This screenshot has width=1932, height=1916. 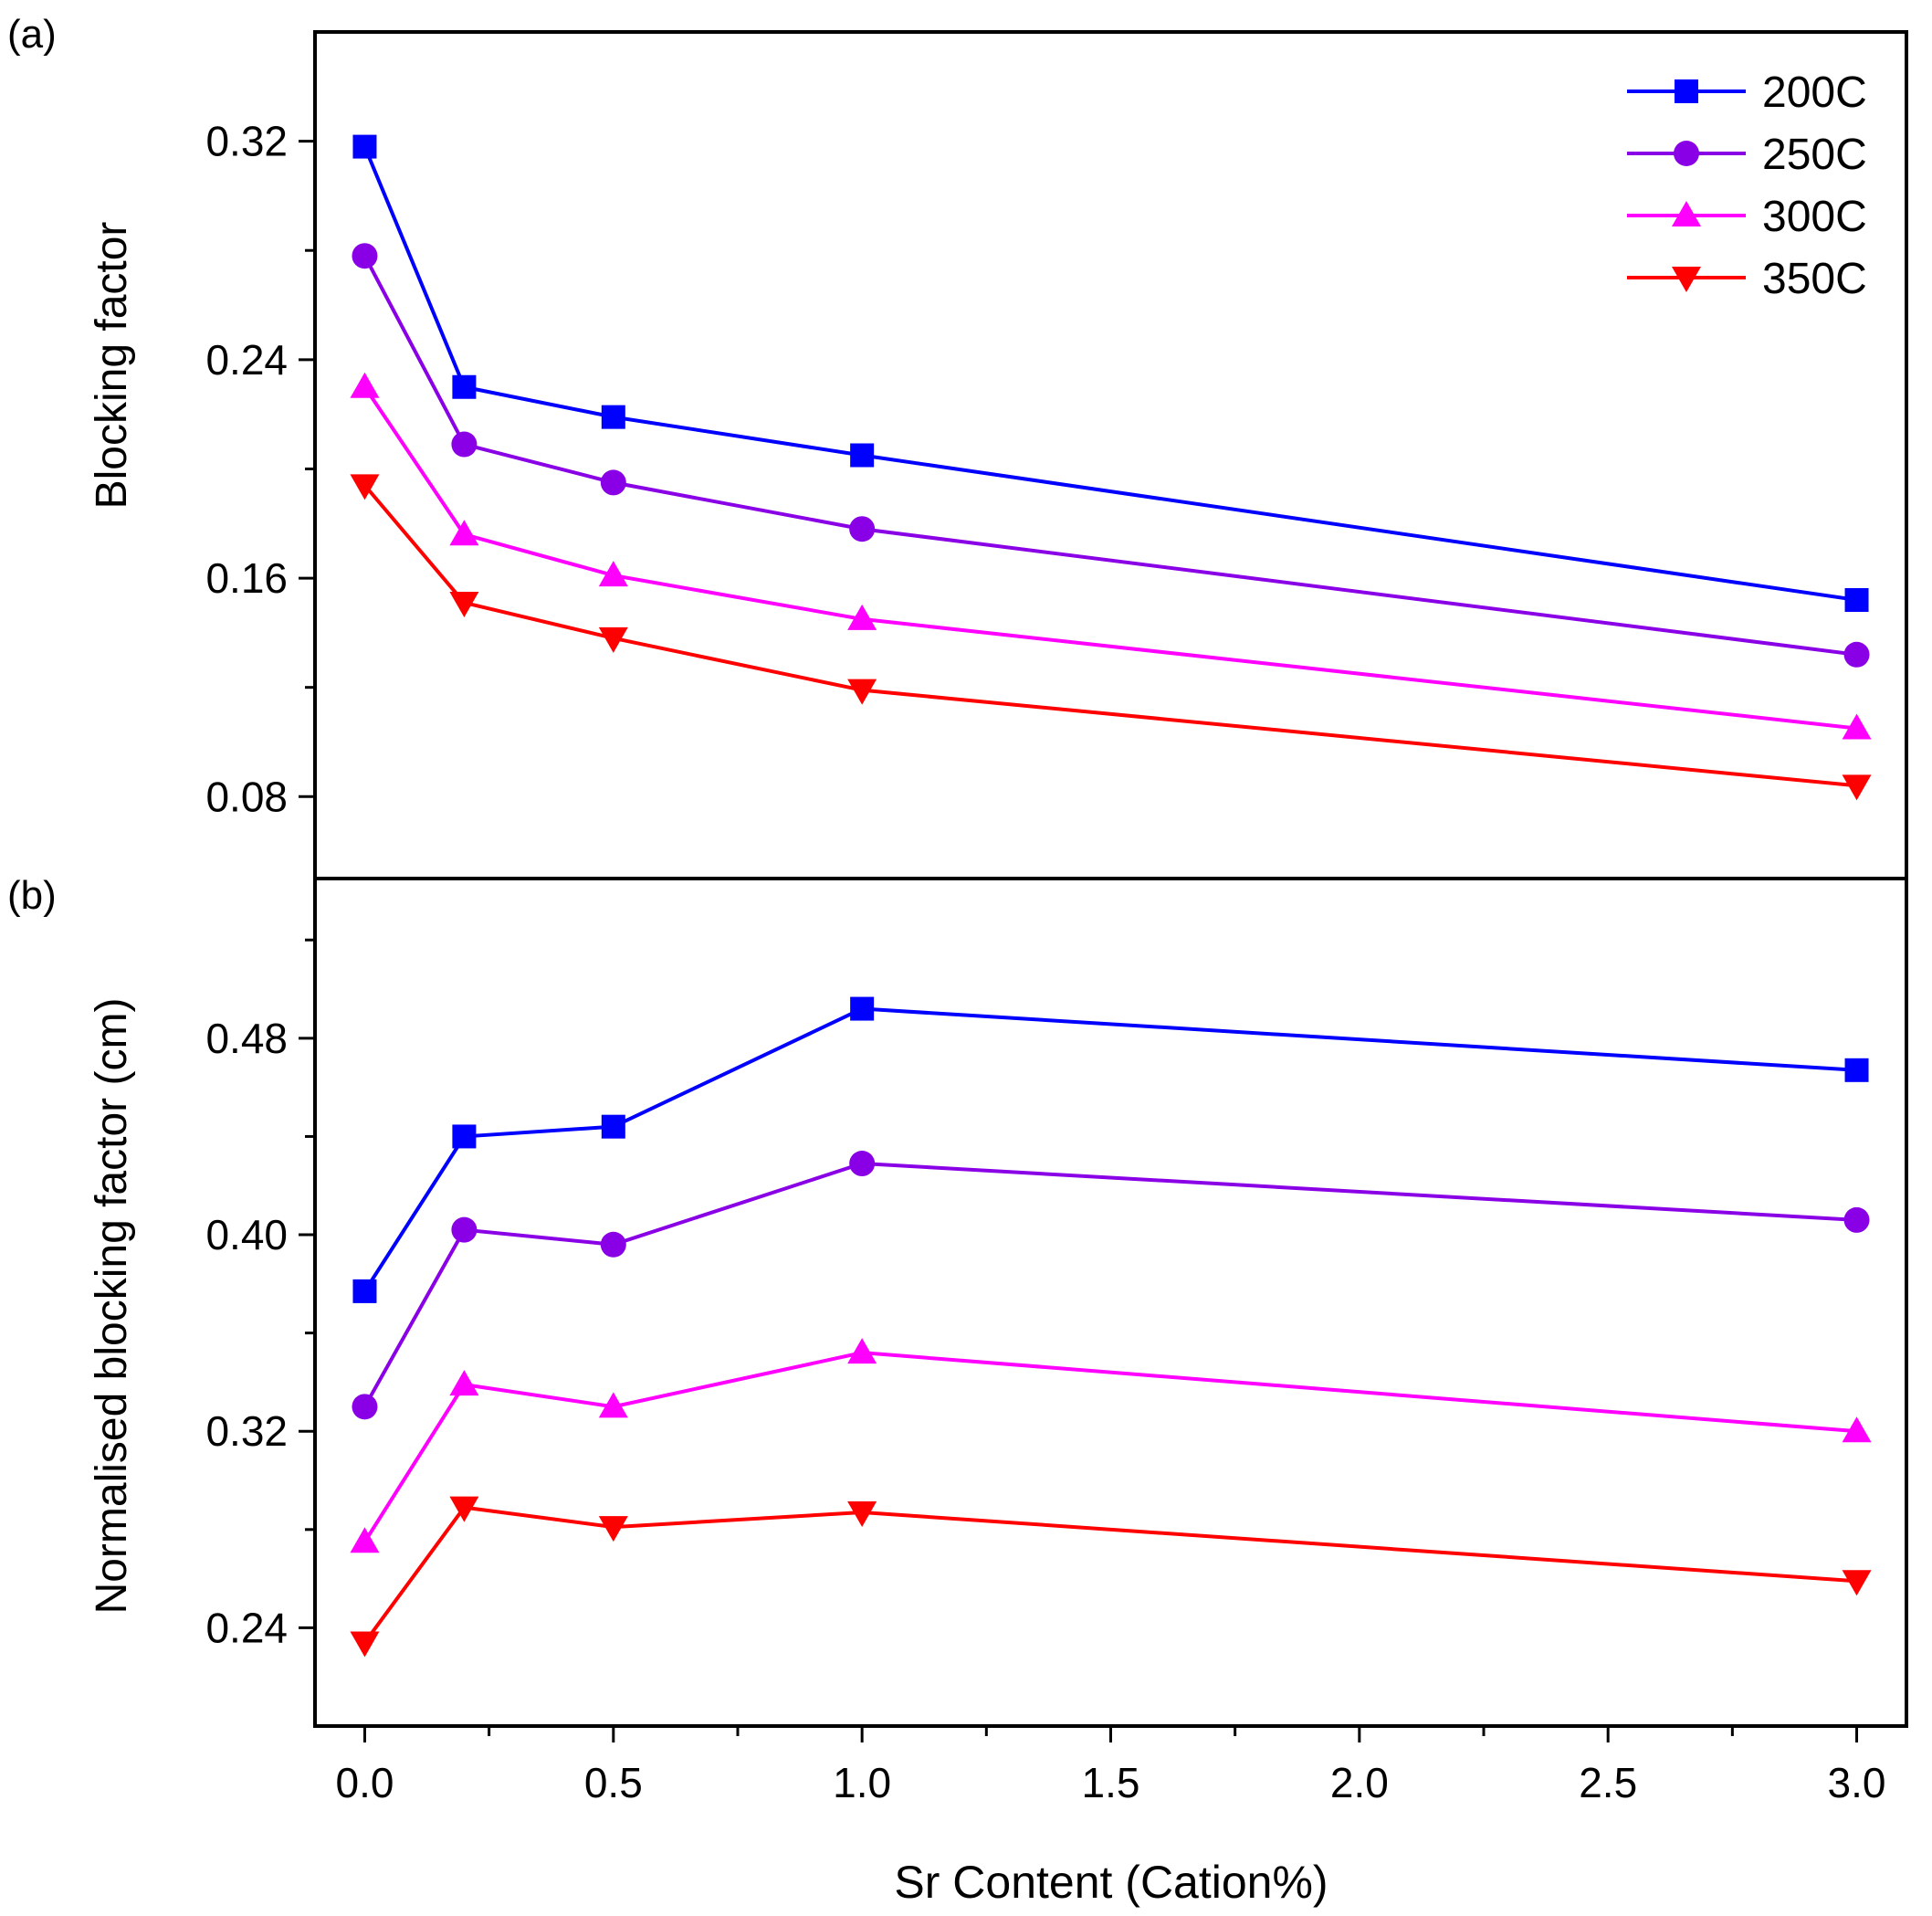 I want to click on panel-a-label: (a), so click(x=32, y=34).